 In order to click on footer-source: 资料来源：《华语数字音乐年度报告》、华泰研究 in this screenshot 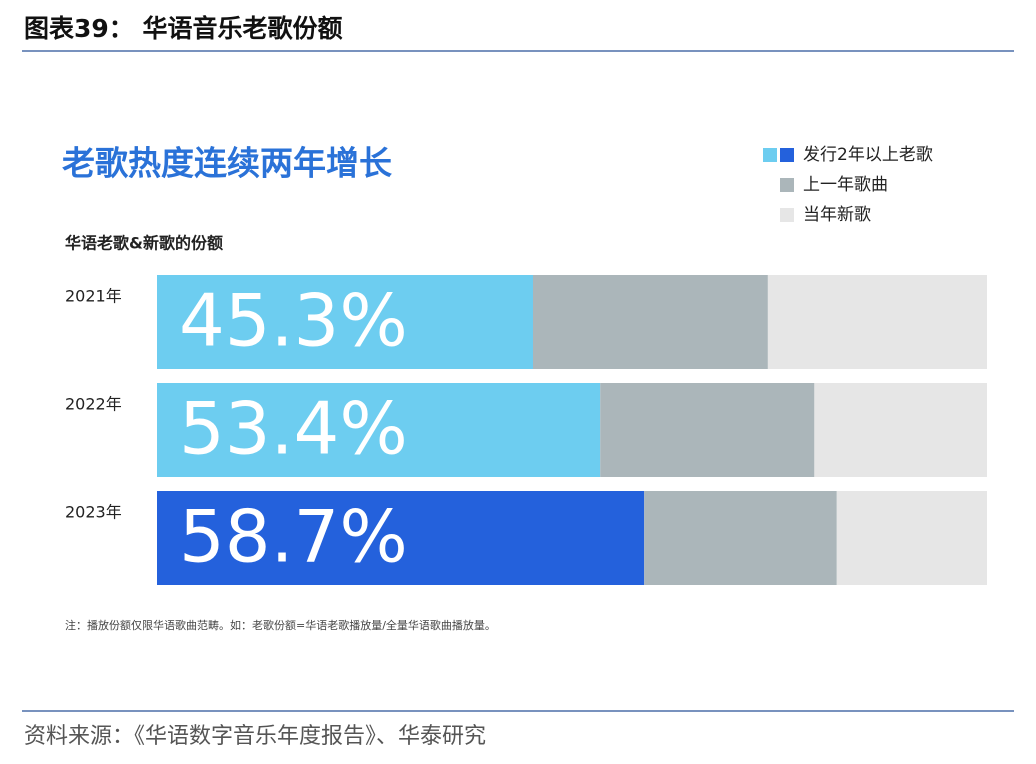, I will do `click(255, 736)`.